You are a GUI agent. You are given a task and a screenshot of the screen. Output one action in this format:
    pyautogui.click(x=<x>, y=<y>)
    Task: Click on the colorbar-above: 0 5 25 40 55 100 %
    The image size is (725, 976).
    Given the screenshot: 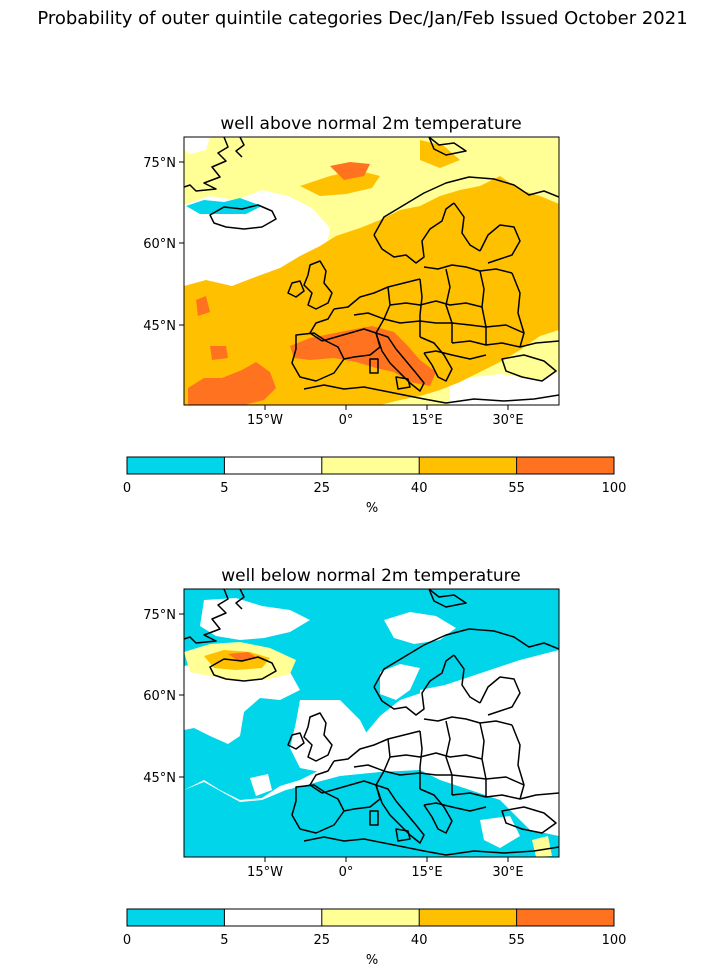 What is the action you would take?
    pyautogui.click(x=375, y=486)
    